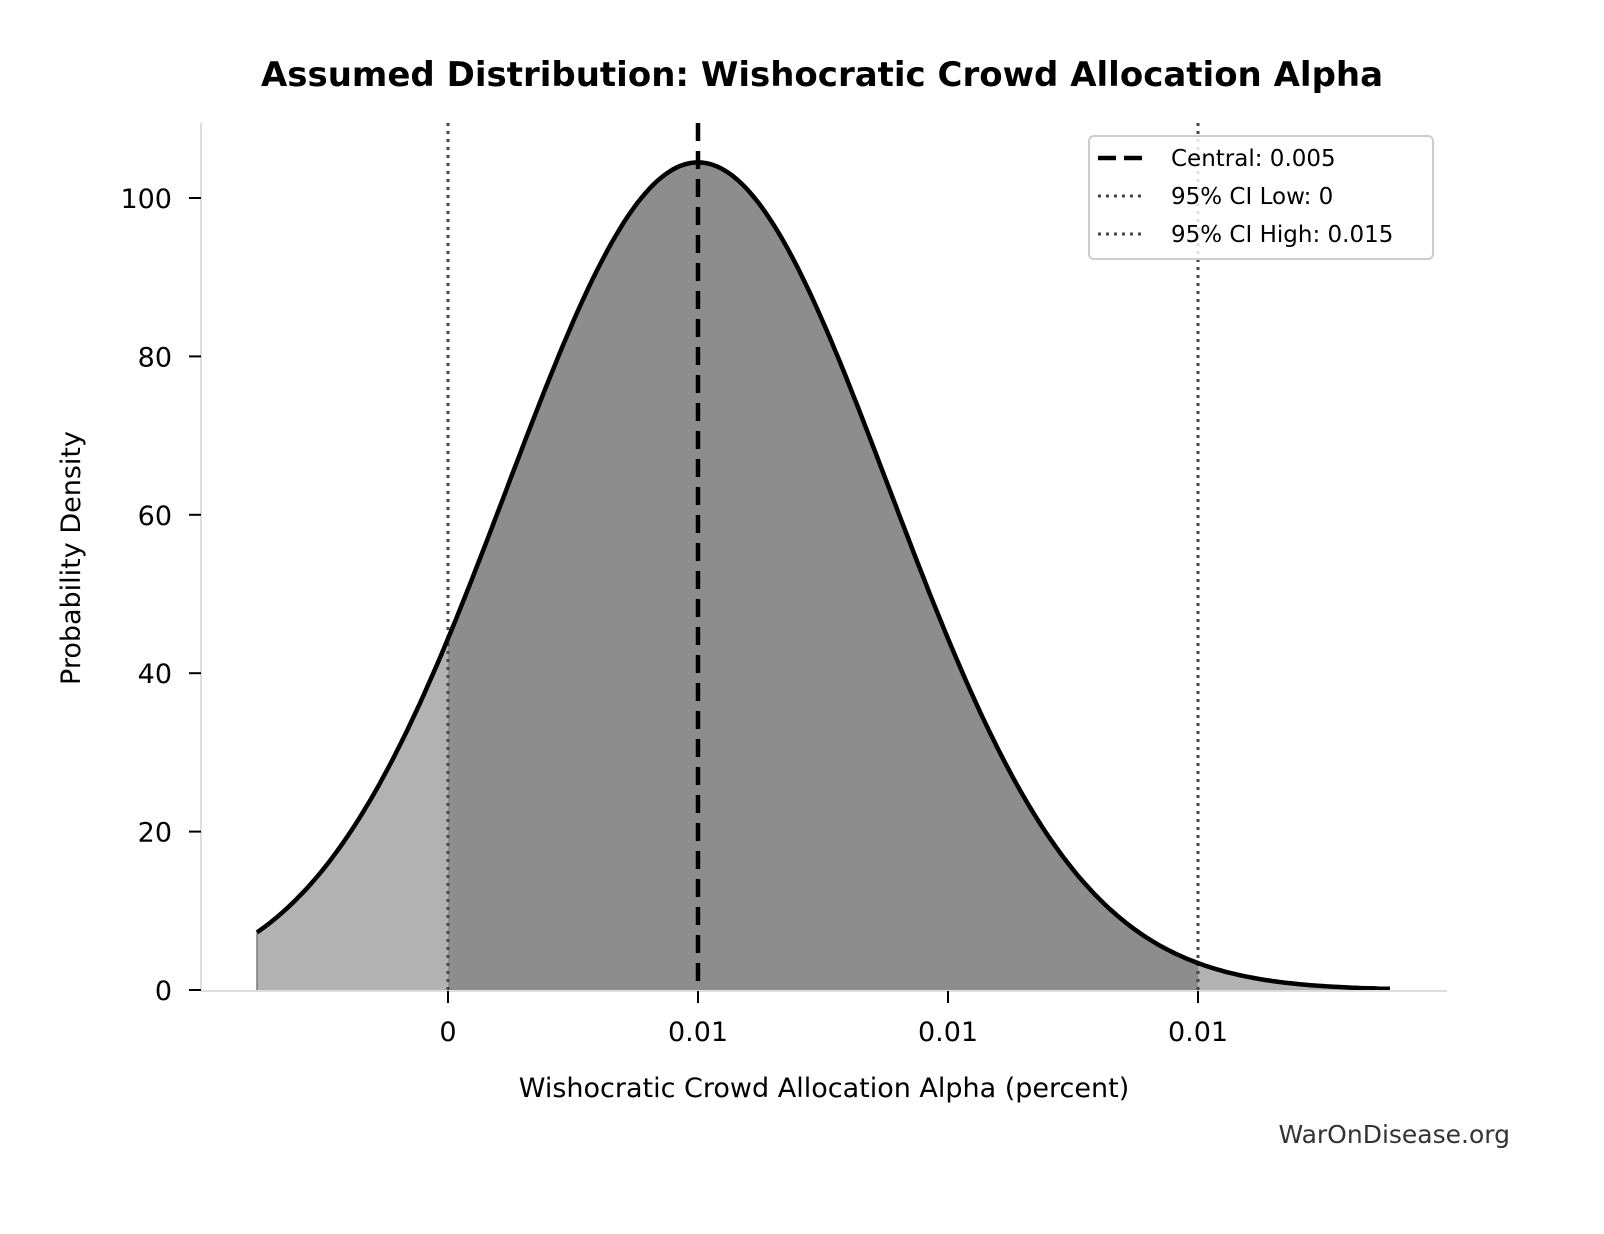  Describe the element at coordinates (1252, 197) in the screenshot. I see `legend-ci-low: 95% CI Low: 0` at that location.